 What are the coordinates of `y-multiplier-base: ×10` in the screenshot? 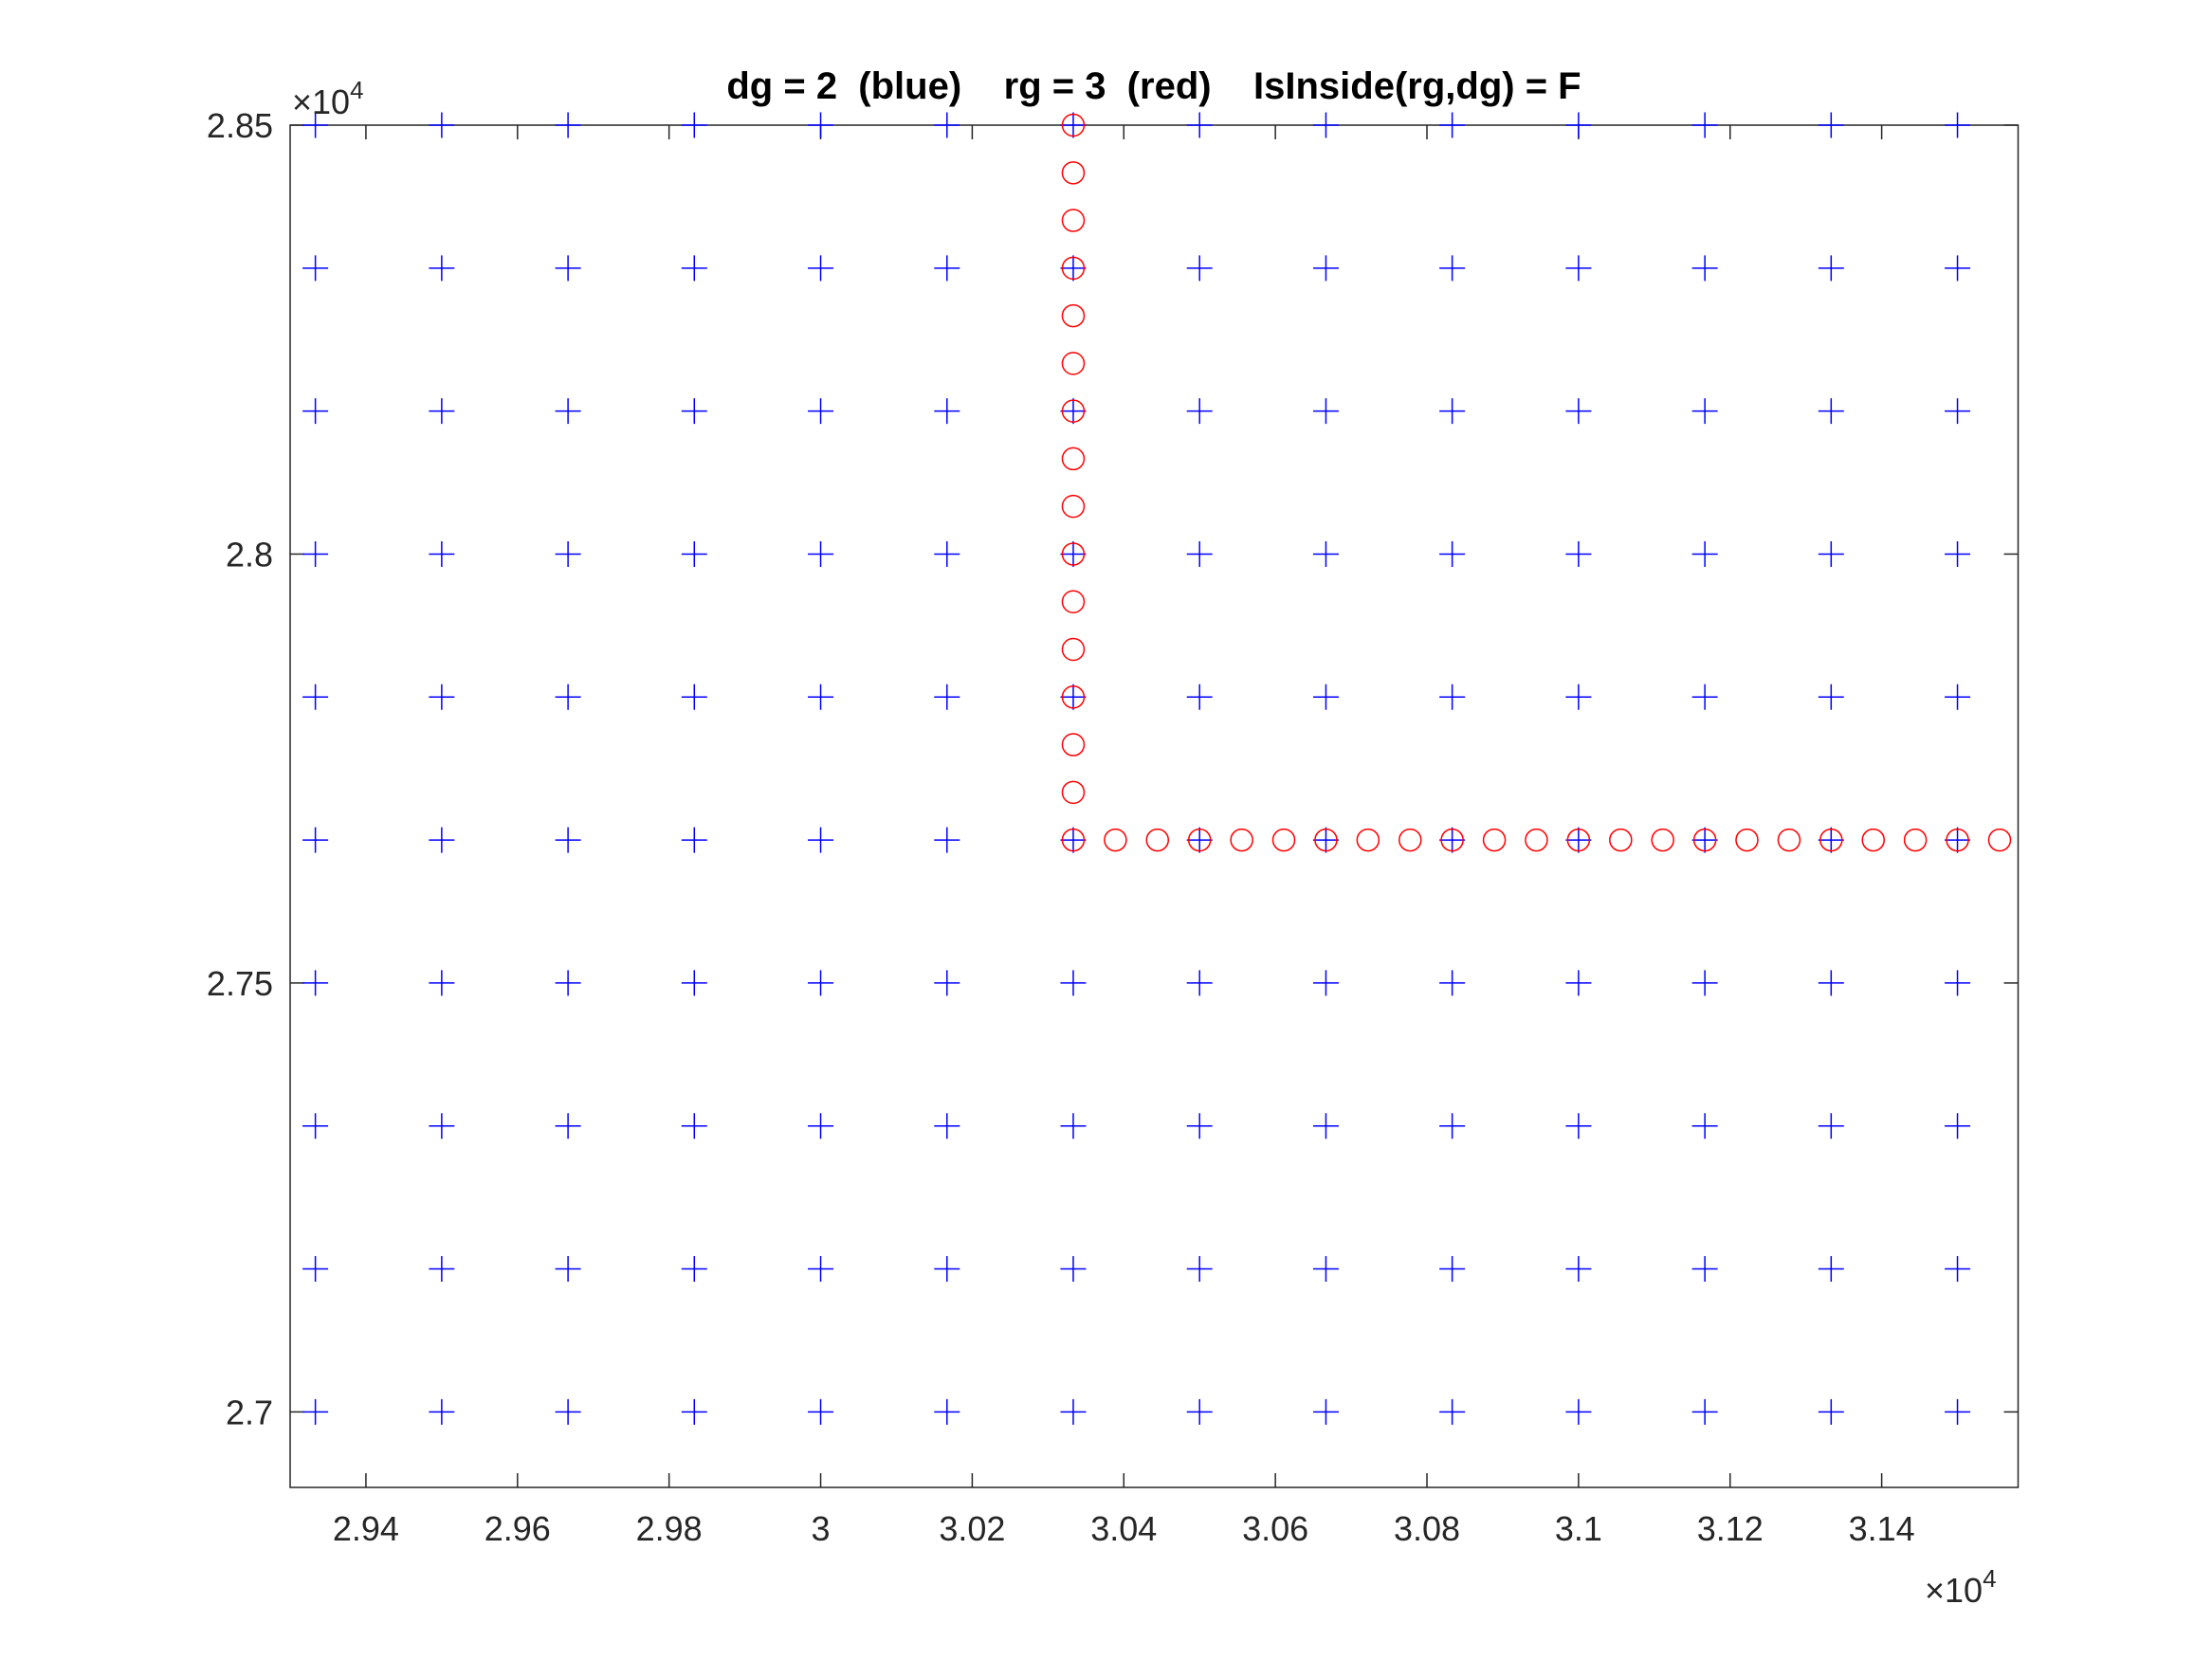 It's located at (321, 101).